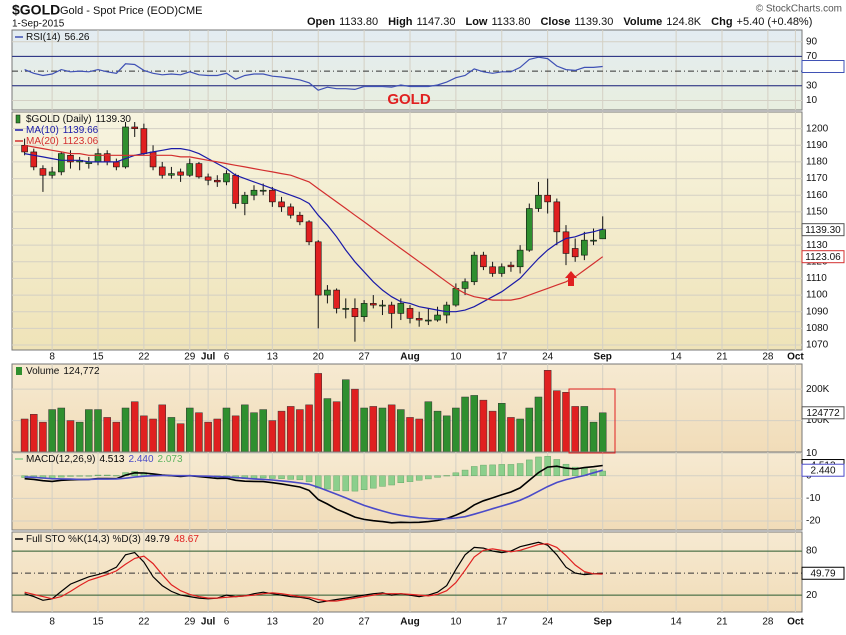 The height and width of the screenshot is (635, 846). I want to click on y-tick-label: 1190, so click(817, 145).